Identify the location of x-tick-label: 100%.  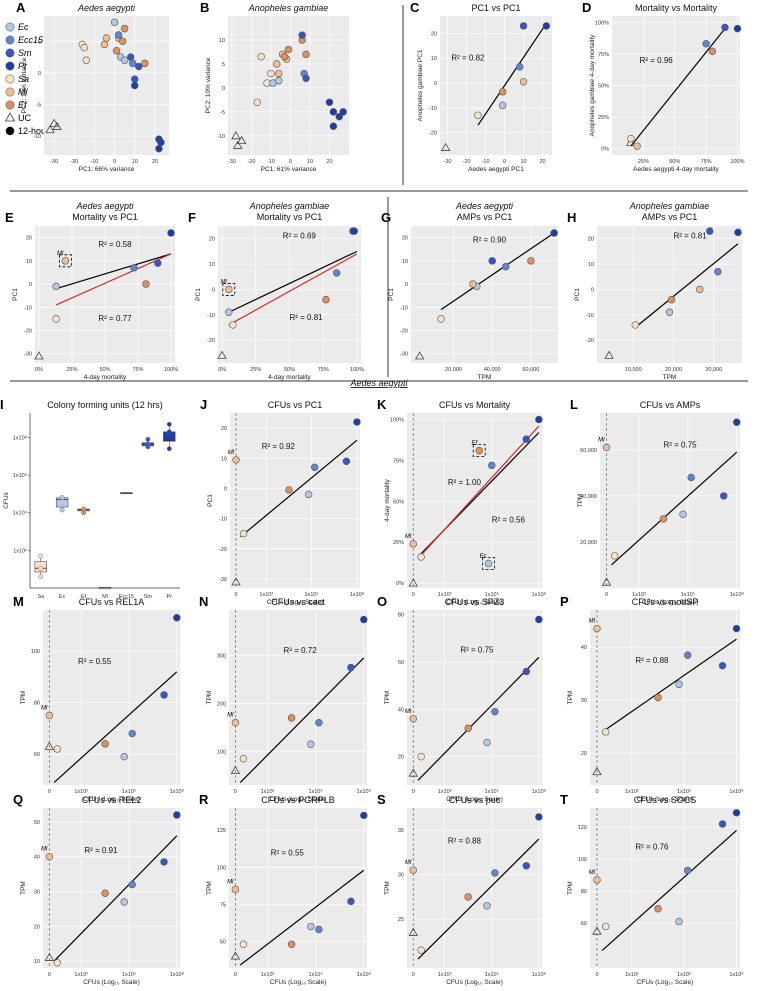
(737, 162).